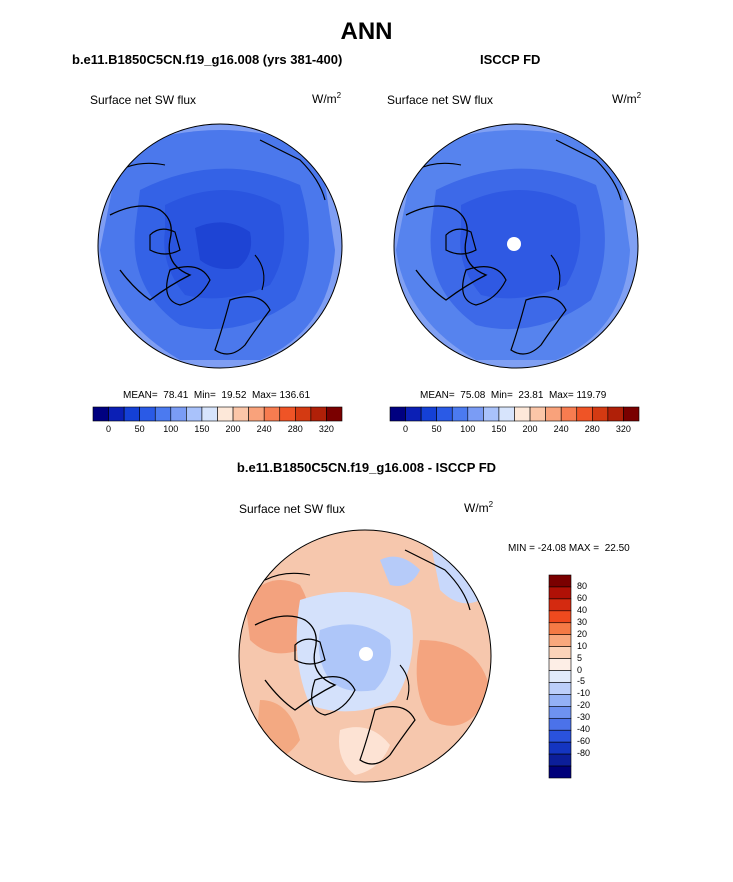  I want to click on diff-map-border, so click(365, 656).